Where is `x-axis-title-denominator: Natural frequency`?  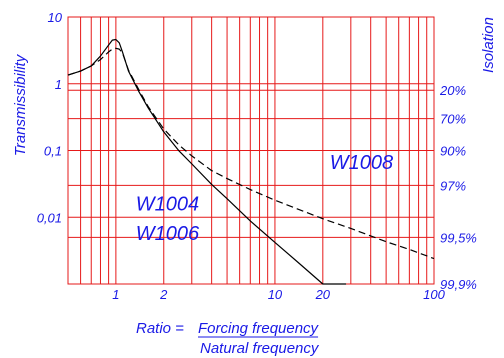
x-axis-title-denominator: Natural frequency is located at coordinates (260, 348).